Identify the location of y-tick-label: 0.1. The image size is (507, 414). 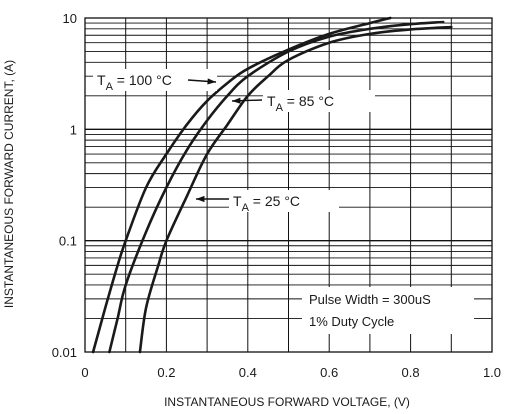
(68, 241).